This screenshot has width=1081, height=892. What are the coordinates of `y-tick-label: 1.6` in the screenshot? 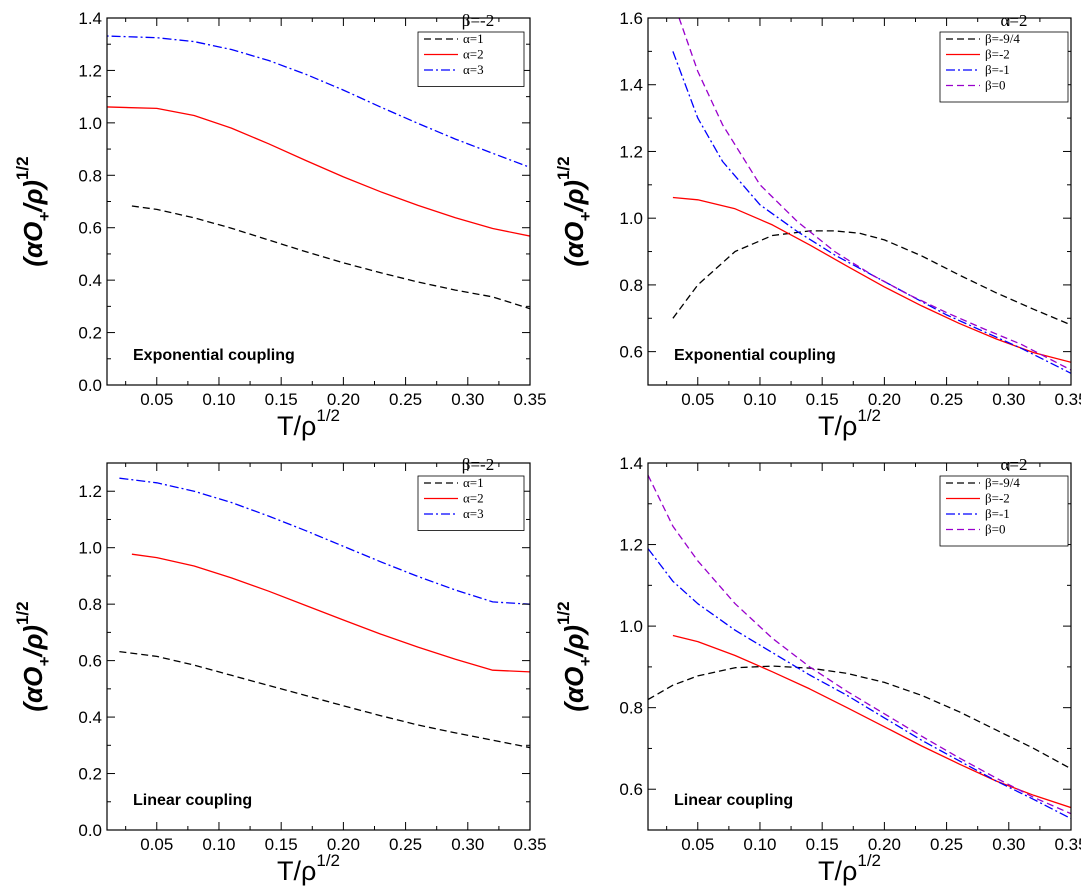 It's located at (631, 18).